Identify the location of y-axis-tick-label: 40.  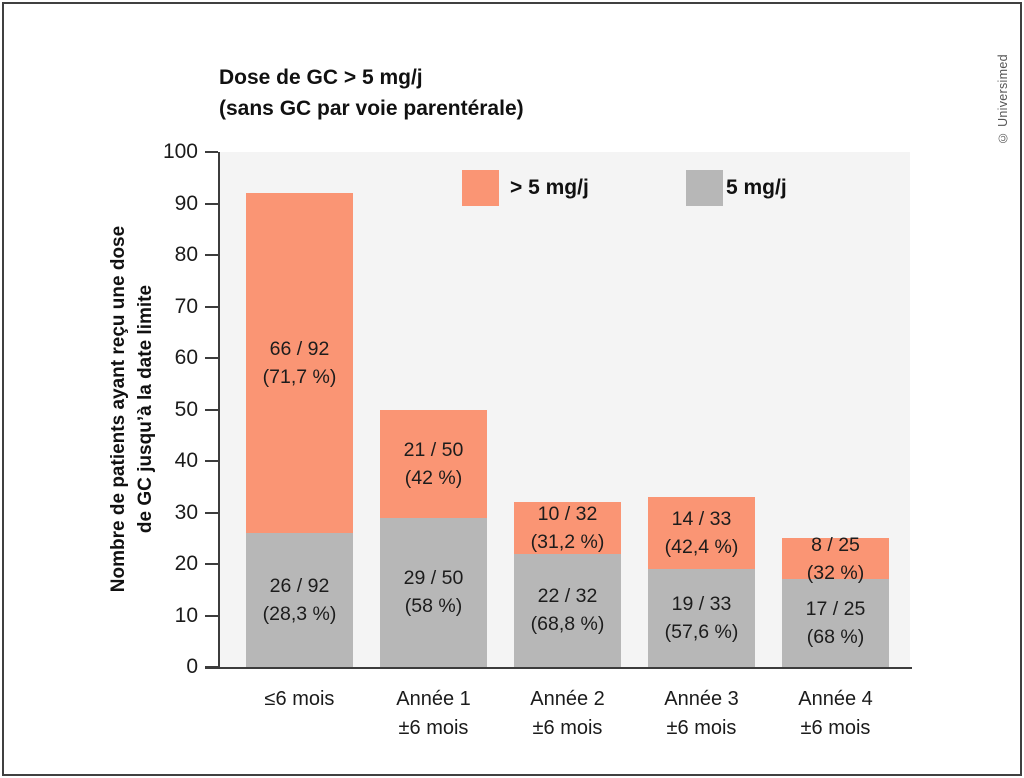
(186, 460).